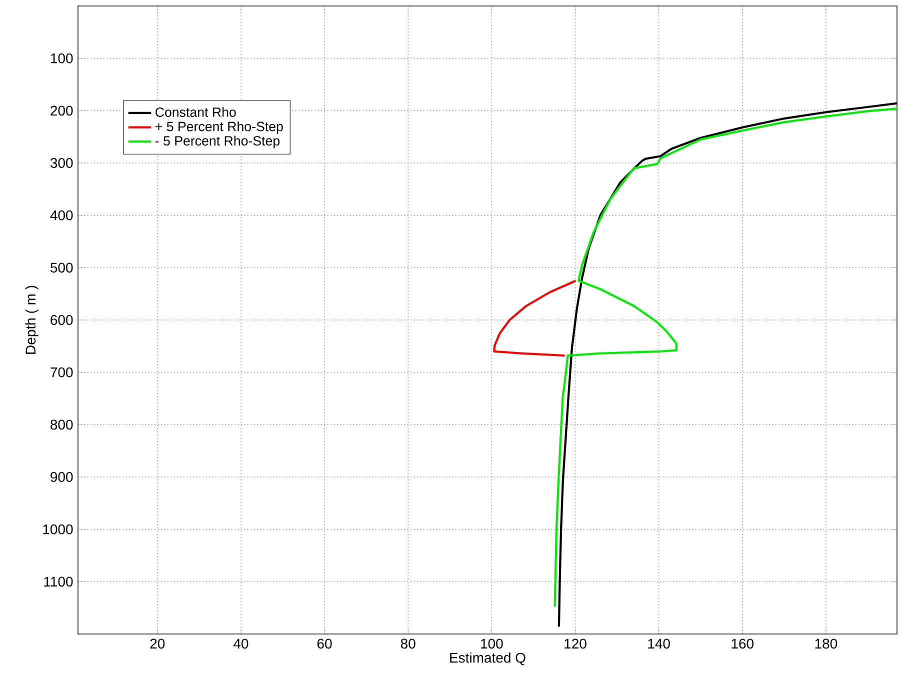 The width and height of the screenshot is (899, 681). I want to click on x-tick-label: 40, so click(241, 643).